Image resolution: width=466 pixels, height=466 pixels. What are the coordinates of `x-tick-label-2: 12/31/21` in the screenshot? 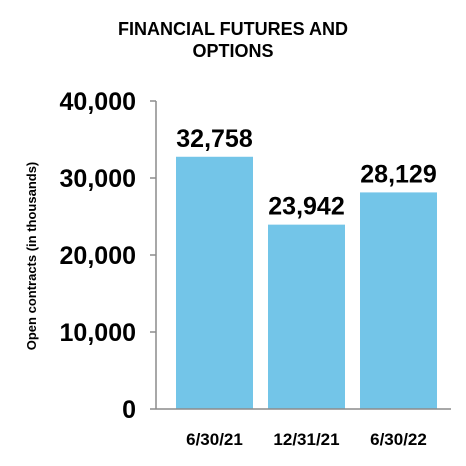 It's located at (306, 439).